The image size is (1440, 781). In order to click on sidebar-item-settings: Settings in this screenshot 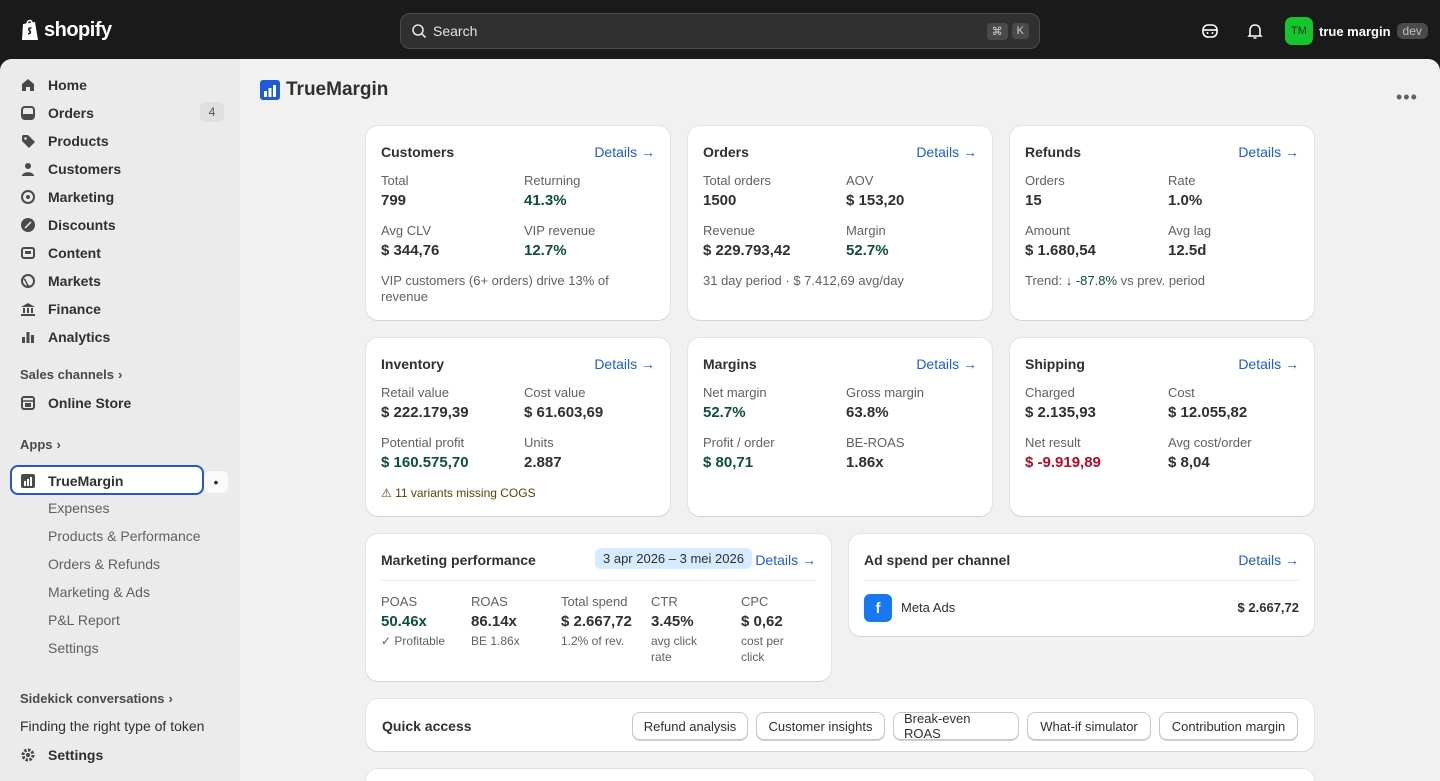, I will do `click(61, 755)`.